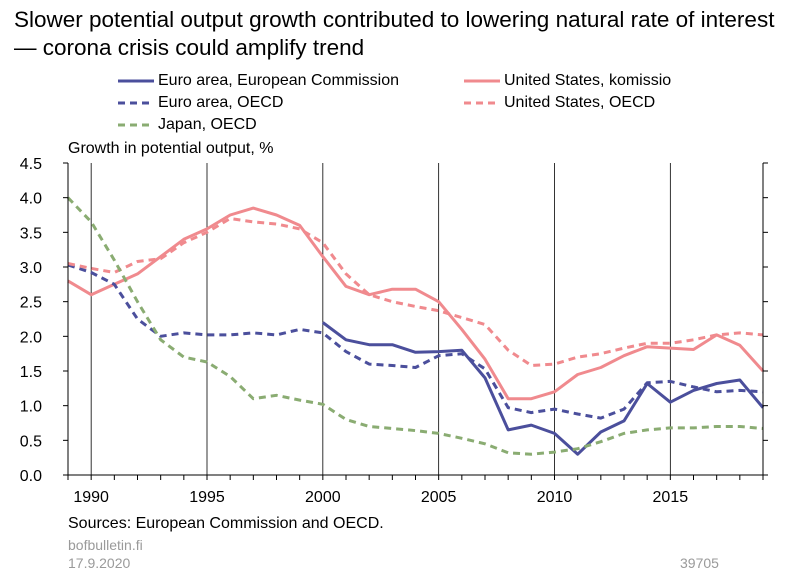  I want to click on source-note: Sources: European Commission and OECD., so click(226, 523).